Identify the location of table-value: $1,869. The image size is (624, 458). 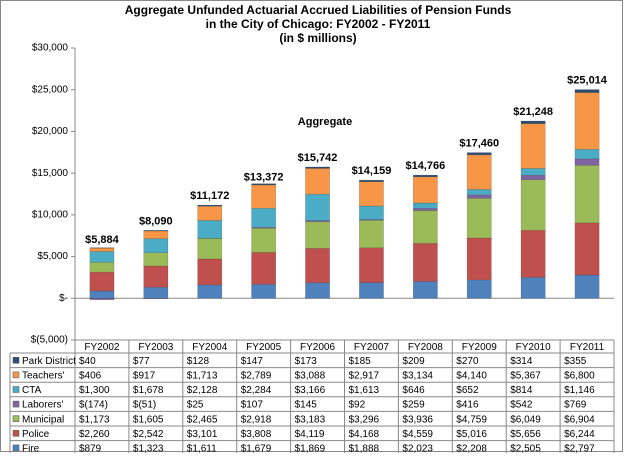
(310, 448).